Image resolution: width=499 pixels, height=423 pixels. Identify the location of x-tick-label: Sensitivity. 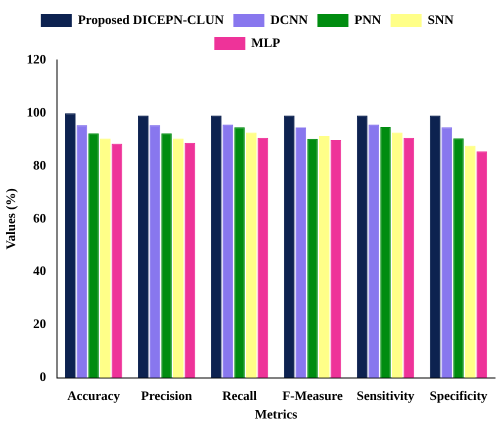
(385, 395).